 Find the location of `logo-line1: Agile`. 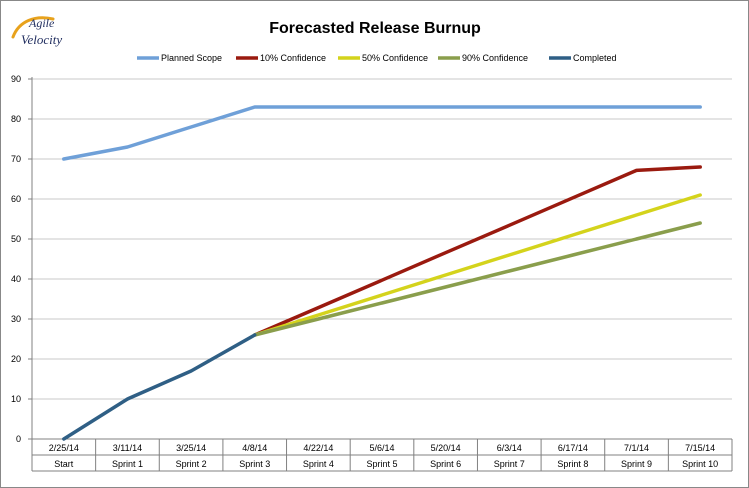

logo-line1: Agile is located at coordinates (41, 23).